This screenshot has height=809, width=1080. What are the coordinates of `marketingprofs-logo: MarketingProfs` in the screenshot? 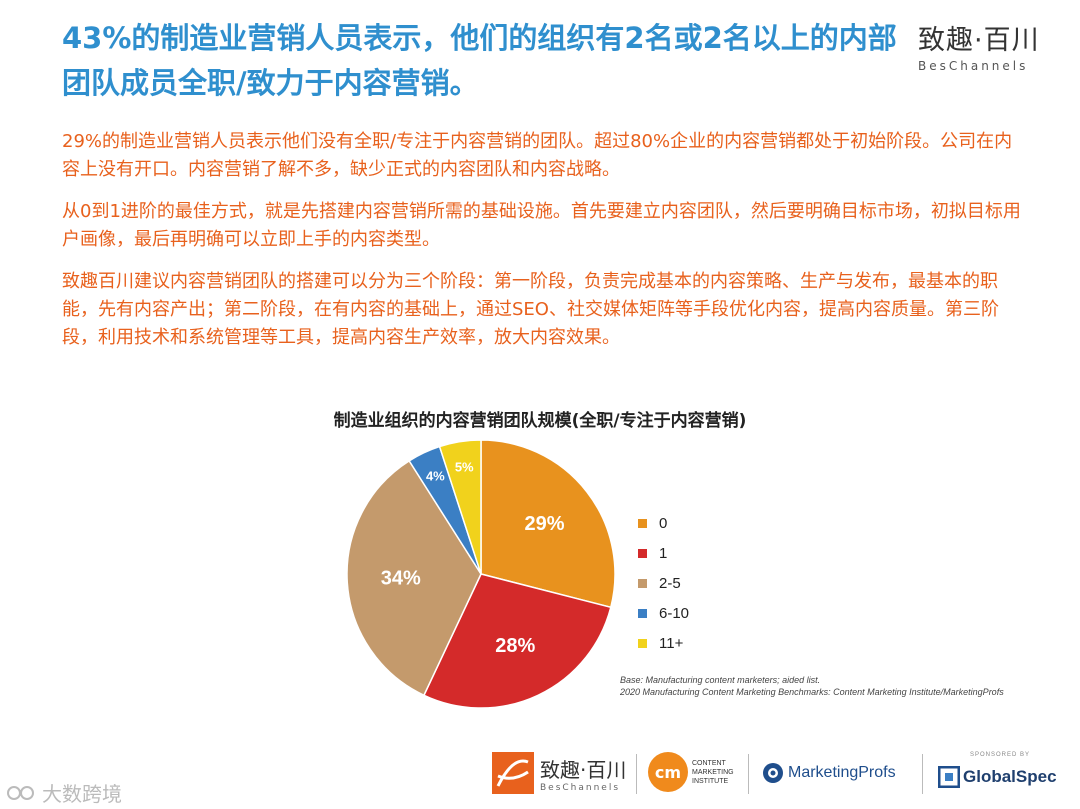 It's located at (829, 773).